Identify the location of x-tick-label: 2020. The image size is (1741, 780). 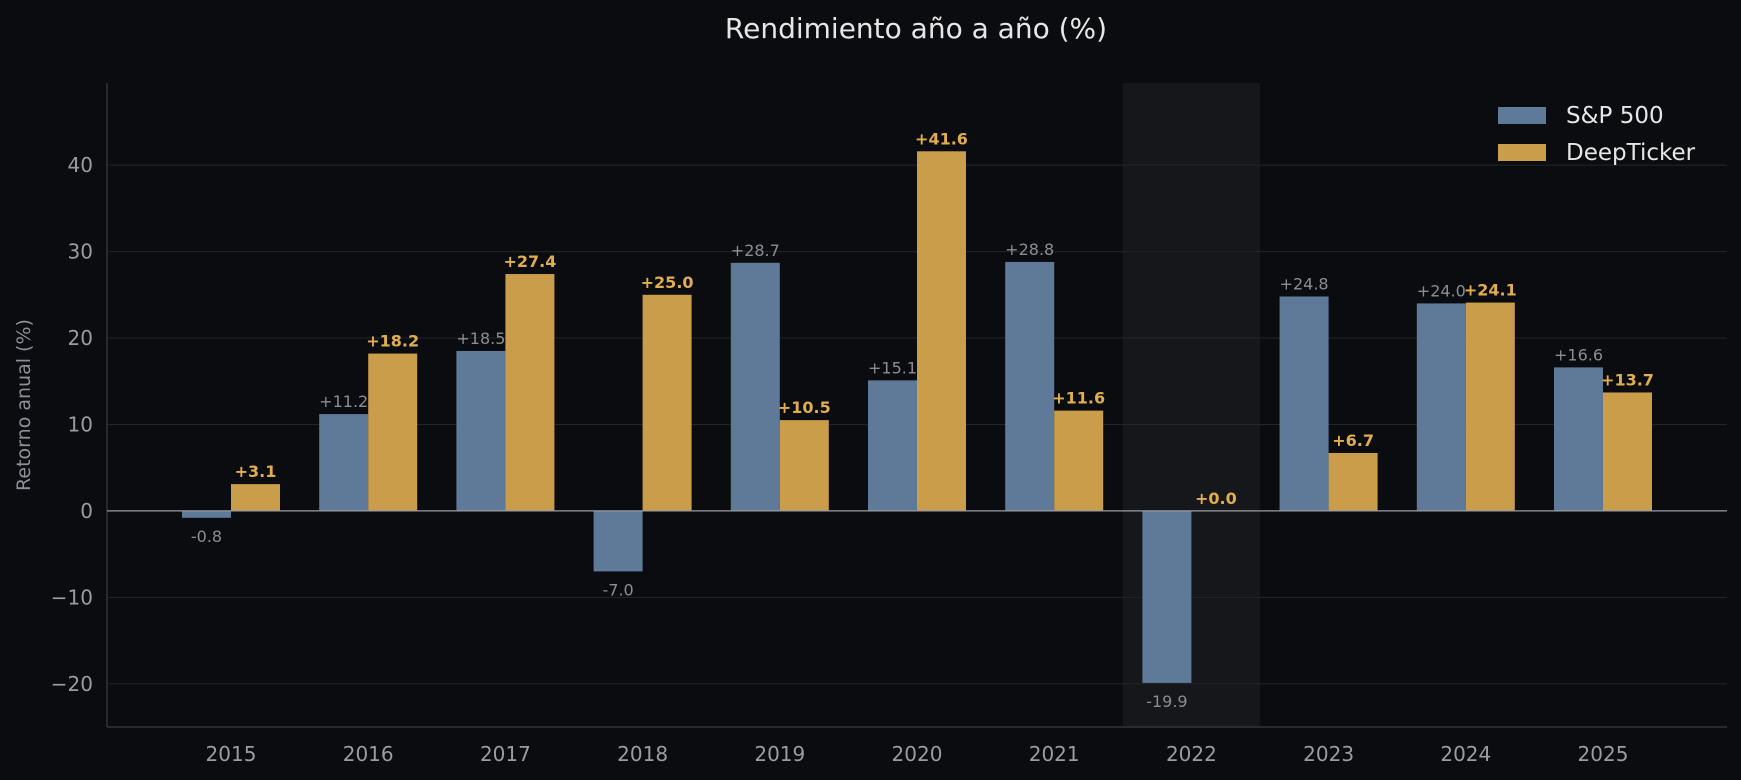
(917, 754).